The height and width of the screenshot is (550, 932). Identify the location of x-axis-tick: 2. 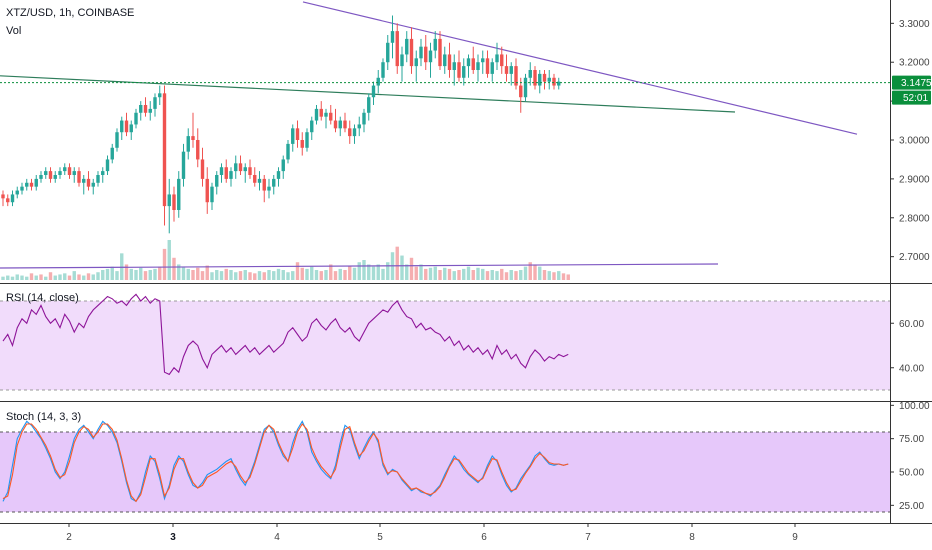
(69, 537).